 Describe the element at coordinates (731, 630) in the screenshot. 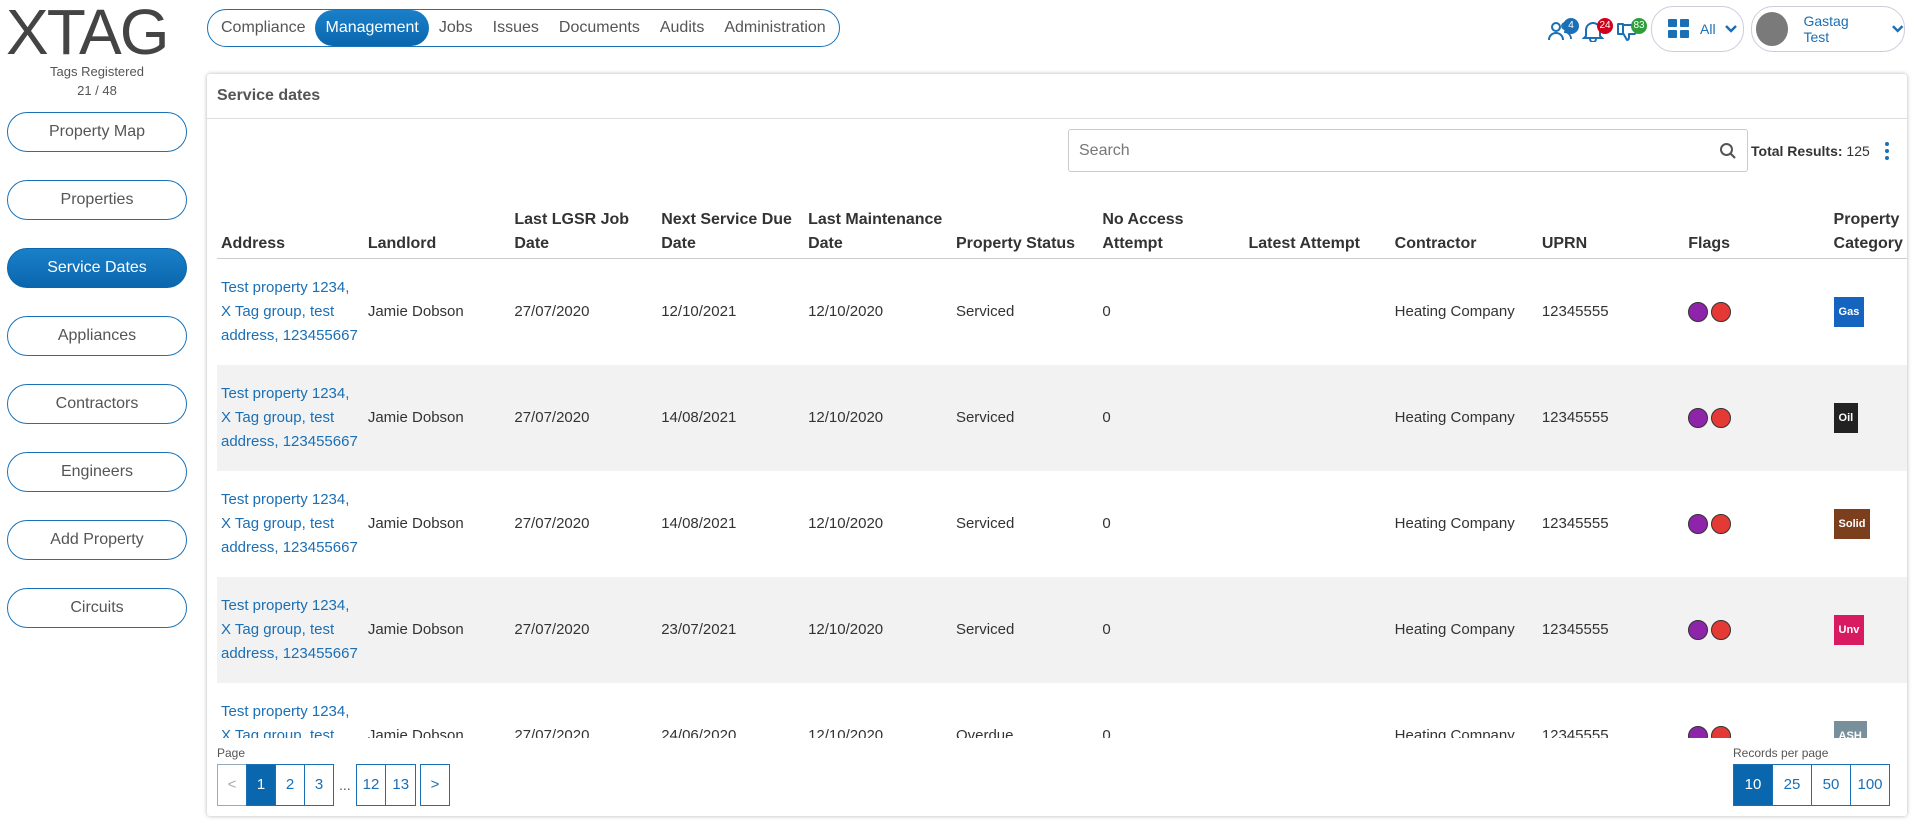

I see `cell-next-service: 23/07/2021` at that location.